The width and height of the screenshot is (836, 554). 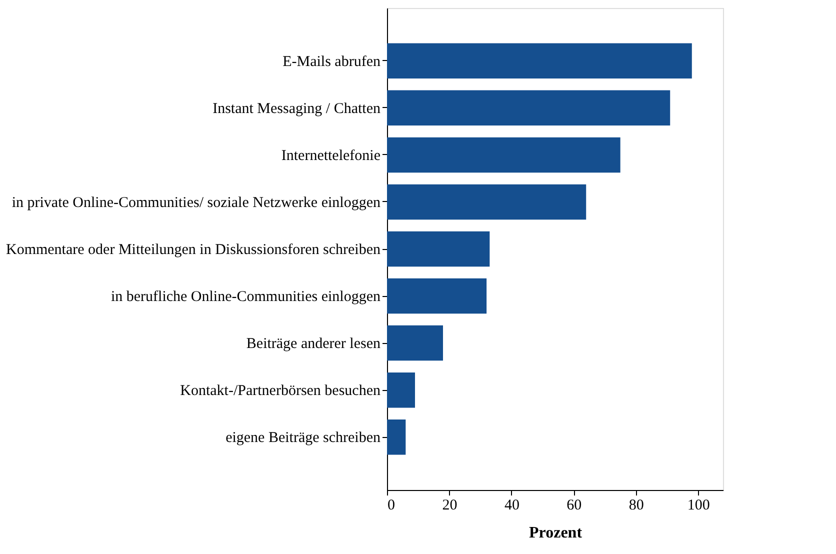 What do you see at coordinates (331, 156) in the screenshot?
I see `y-tick-label: Internettelefonie` at bounding box center [331, 156].